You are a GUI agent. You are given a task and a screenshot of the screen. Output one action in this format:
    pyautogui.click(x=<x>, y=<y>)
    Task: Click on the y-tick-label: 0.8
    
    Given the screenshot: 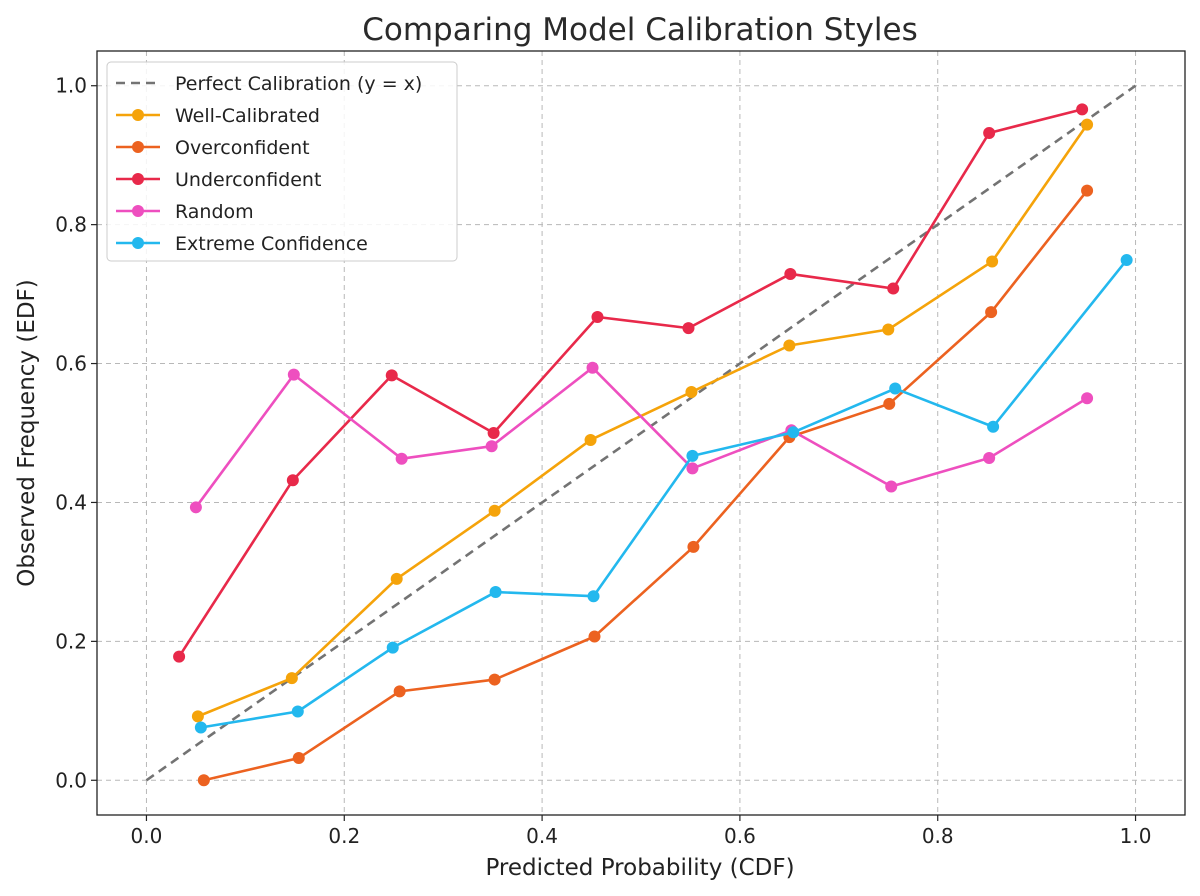 What is the action you would take?
    pyautogui.click(x=71, y=225)
    